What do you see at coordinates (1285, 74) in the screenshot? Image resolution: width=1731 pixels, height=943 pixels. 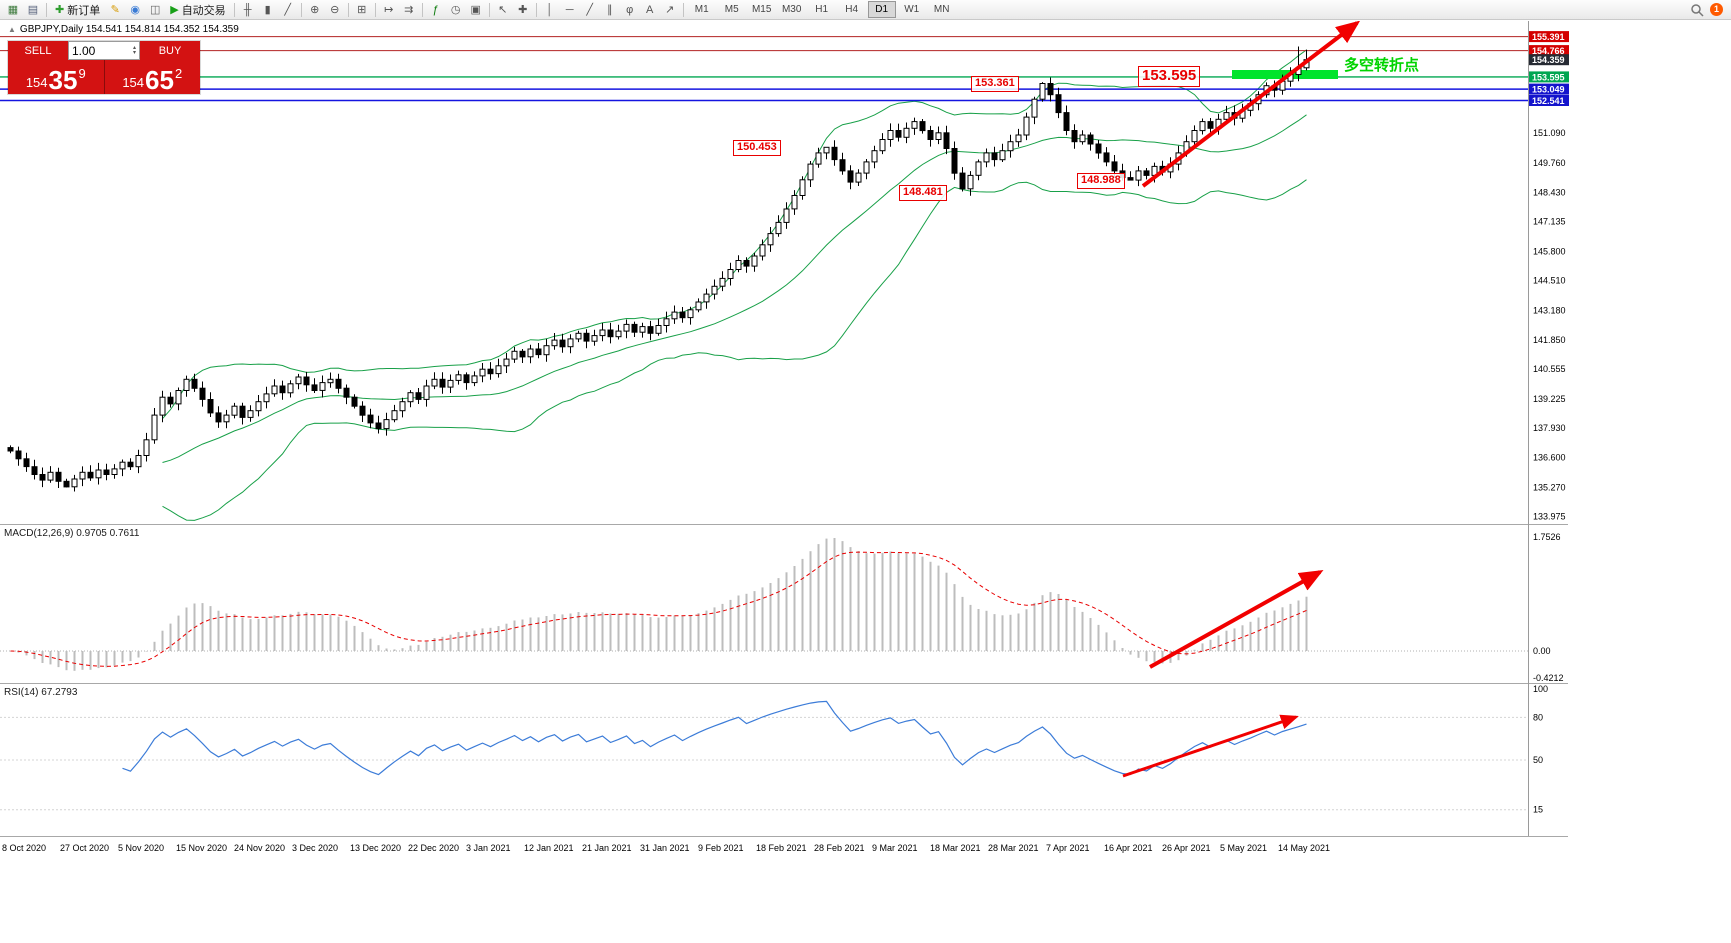 I see `support-zone-highlight` at bounding box center [1285, 74].